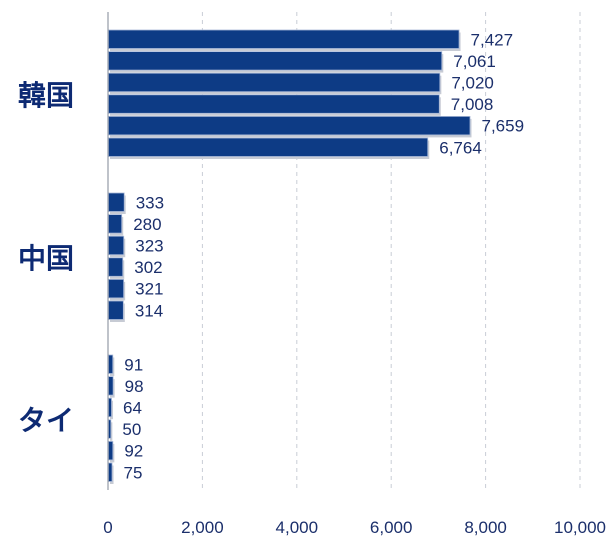 Image resolution: width=612 pixels, height=536 pixels. I want to click on data-label: 98, so click(134, 386).